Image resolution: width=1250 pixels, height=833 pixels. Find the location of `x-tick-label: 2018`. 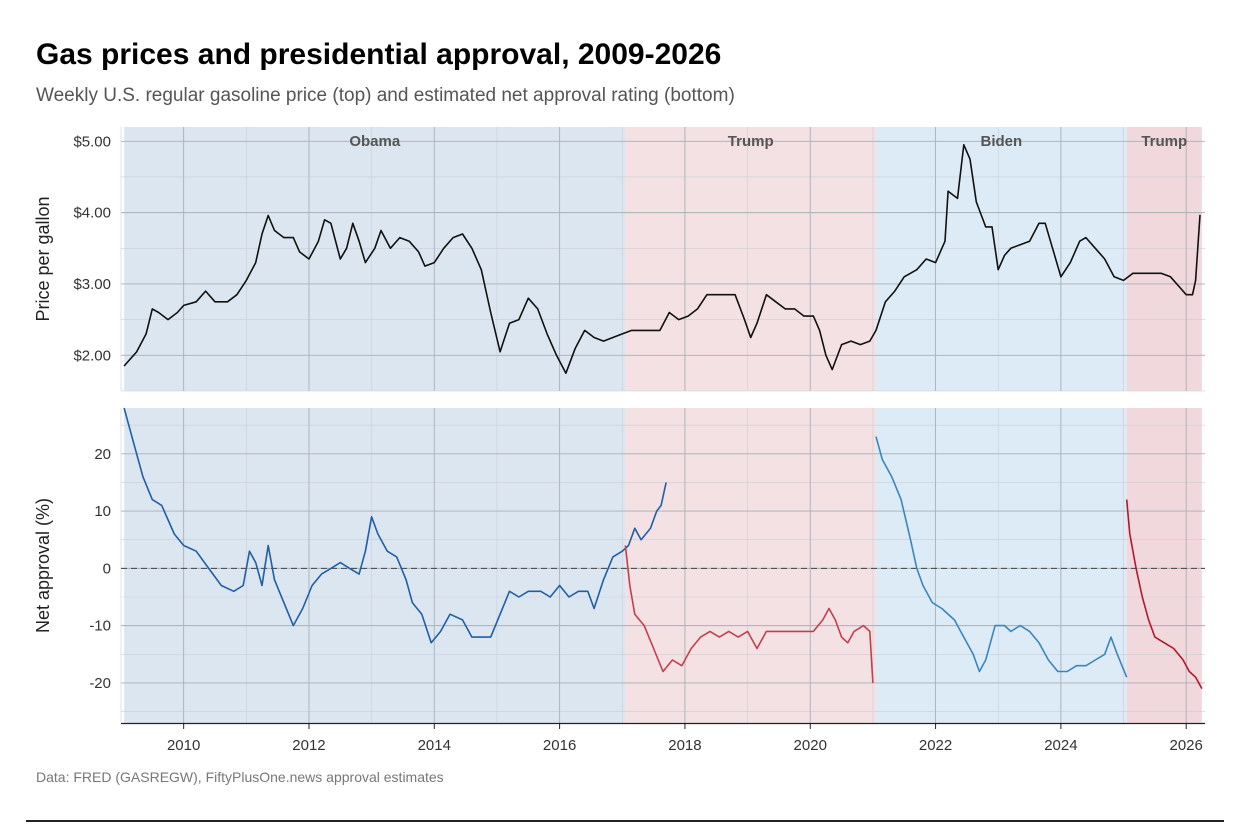

x-tick-label: 2018 is located at coordinates (684, 745).